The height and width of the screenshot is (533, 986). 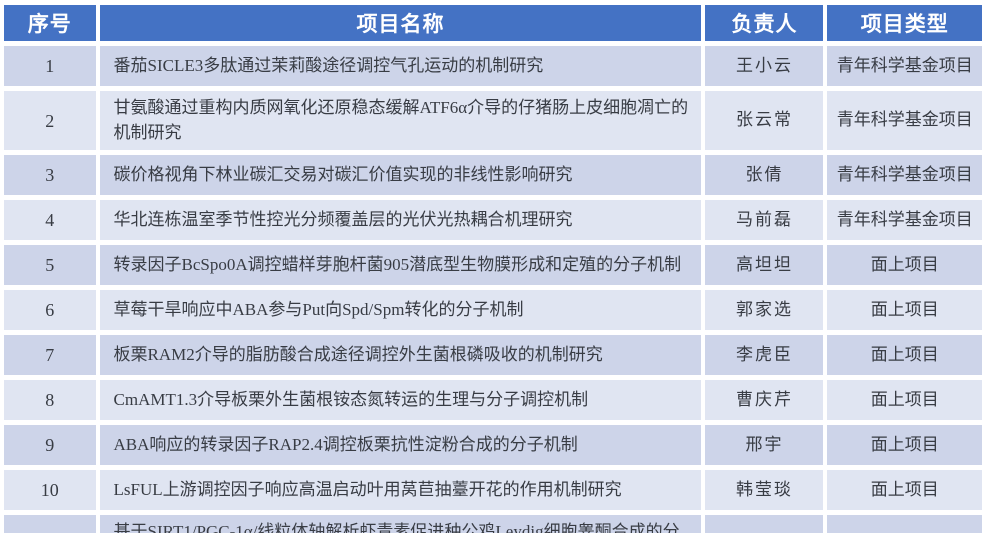 I want to click on cell-index: 2, so click(x=50, y=121).